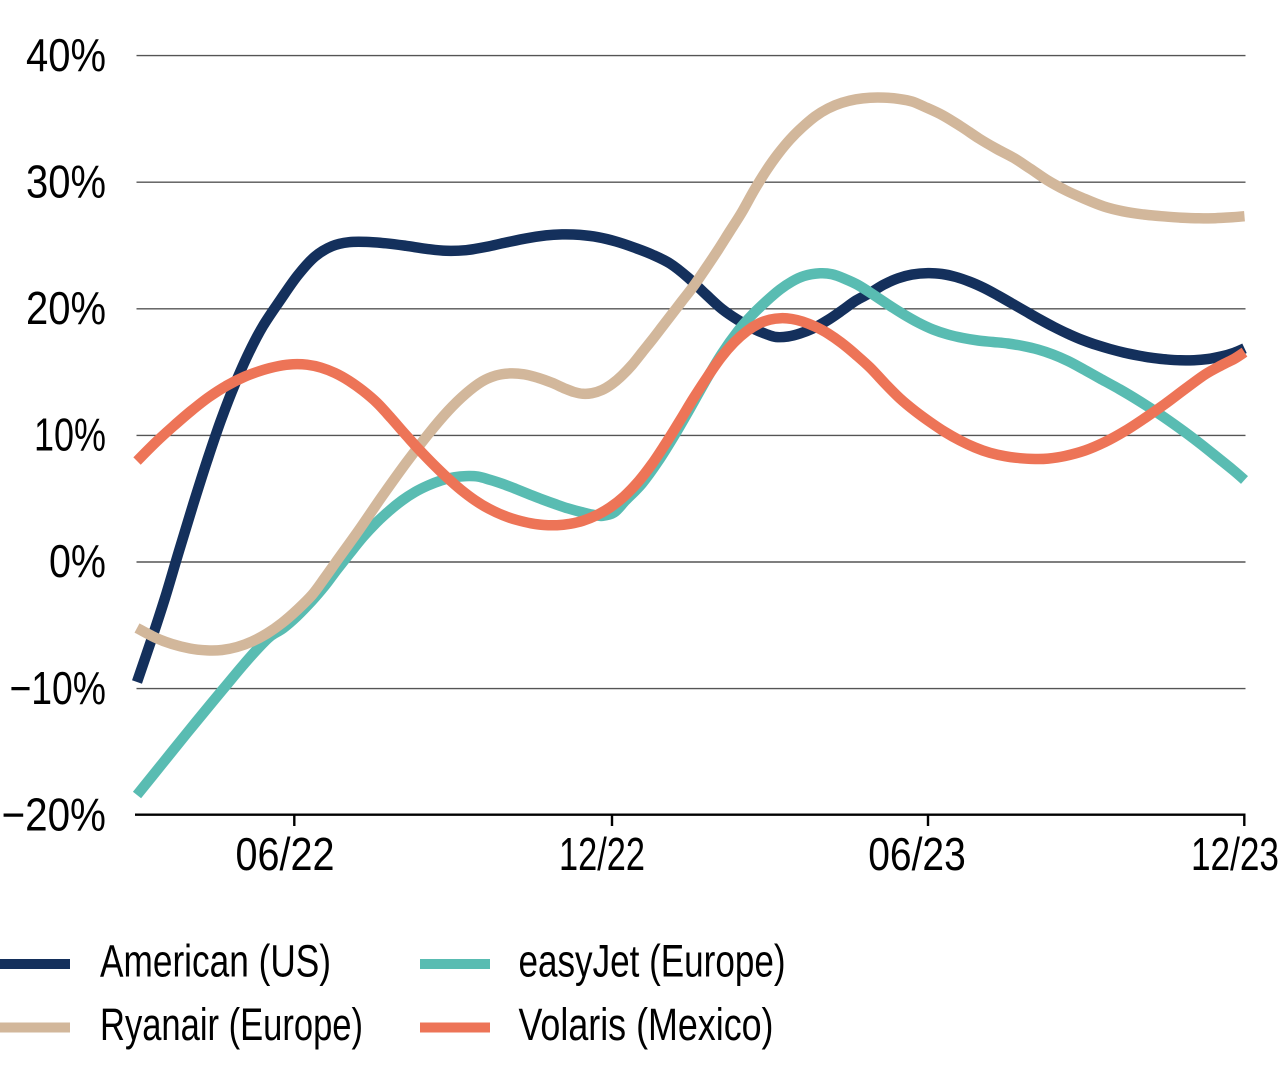 The width and height of the screenshot is (1280, 1084). Describe the element at coordinates (77, 561) in the screenshot. I see `svg-text: 0%` at that location.